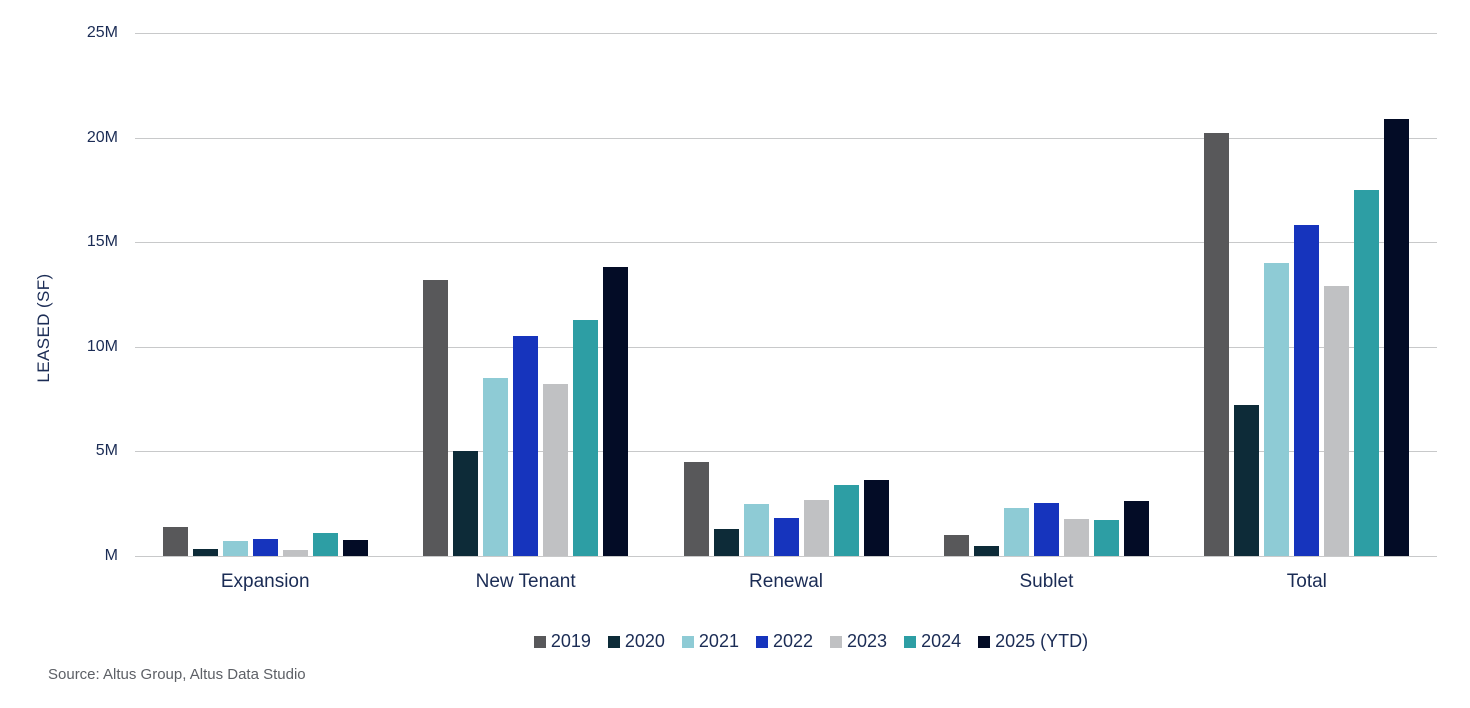 This screenshot has width=1470, height=708. I want to click on bar-2020-new-tenant, so click(466, 503).